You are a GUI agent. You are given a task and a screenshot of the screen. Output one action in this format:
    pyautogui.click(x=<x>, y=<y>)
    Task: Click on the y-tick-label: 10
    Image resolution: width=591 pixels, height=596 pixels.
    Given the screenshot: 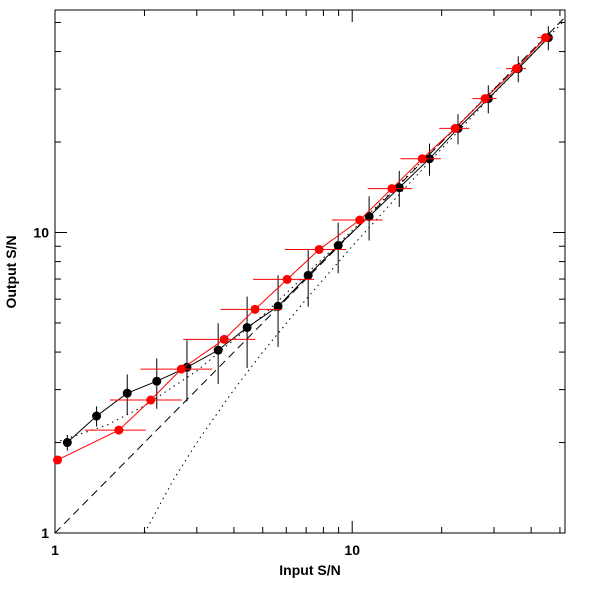 What is the action you would take?
    pyautogui.click(x=41, y=232)
    